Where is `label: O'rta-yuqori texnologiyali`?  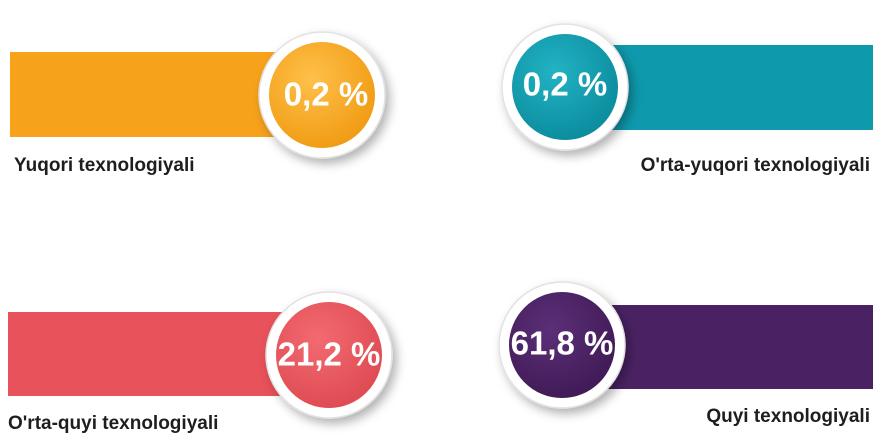 label: O'rta-yuqori texnologiyali is located at coordinates (755, 165).